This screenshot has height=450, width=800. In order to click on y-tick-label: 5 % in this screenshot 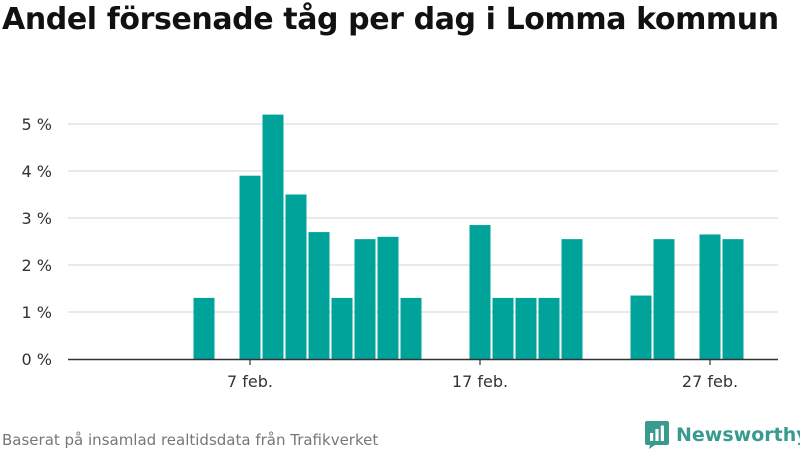, I will do `click(37, 124)`.